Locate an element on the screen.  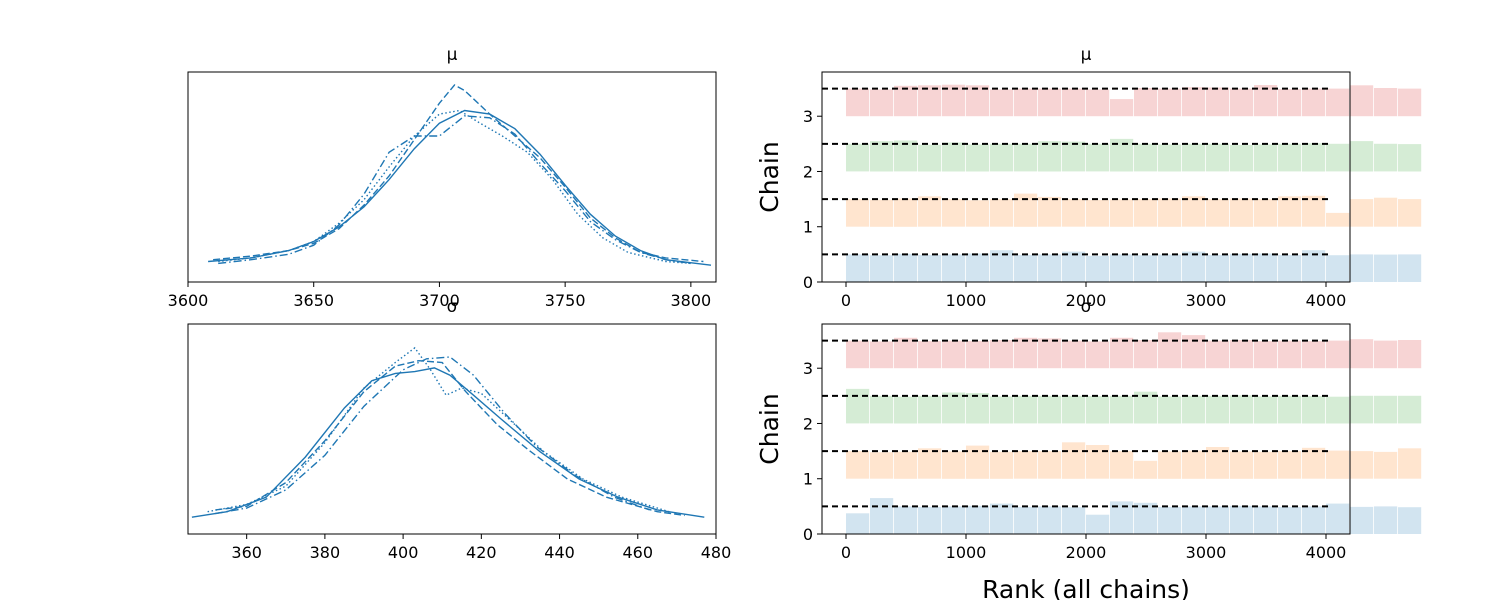
x-tick-label: 420 is located at coordinates (481, 552).